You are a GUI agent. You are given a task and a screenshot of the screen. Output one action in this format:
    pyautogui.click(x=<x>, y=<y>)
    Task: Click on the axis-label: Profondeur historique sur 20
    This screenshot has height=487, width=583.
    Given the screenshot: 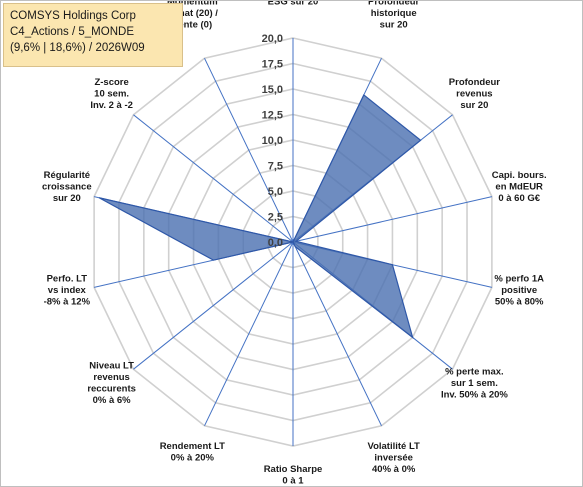 What is the action you would take?
    pyautogui.click(x=393, y=15)
    